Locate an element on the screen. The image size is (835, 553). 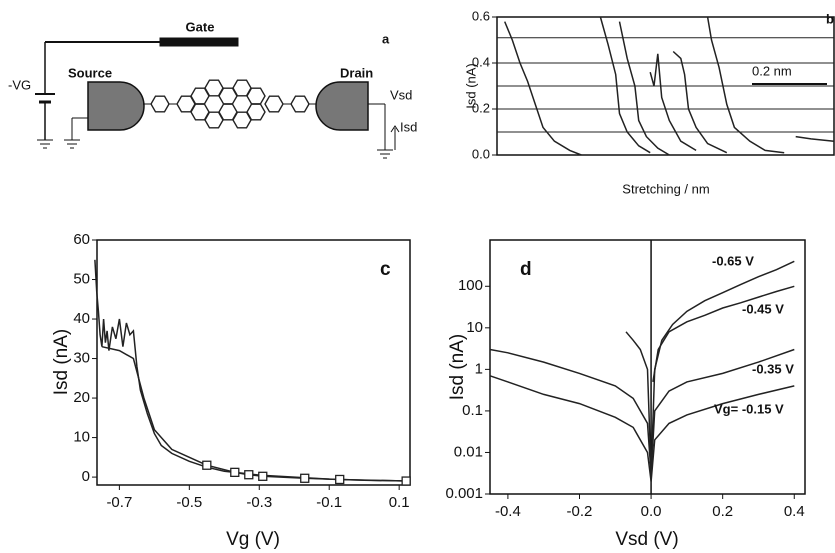
y-tick-label: 1 is located at coordinates (479, 368).